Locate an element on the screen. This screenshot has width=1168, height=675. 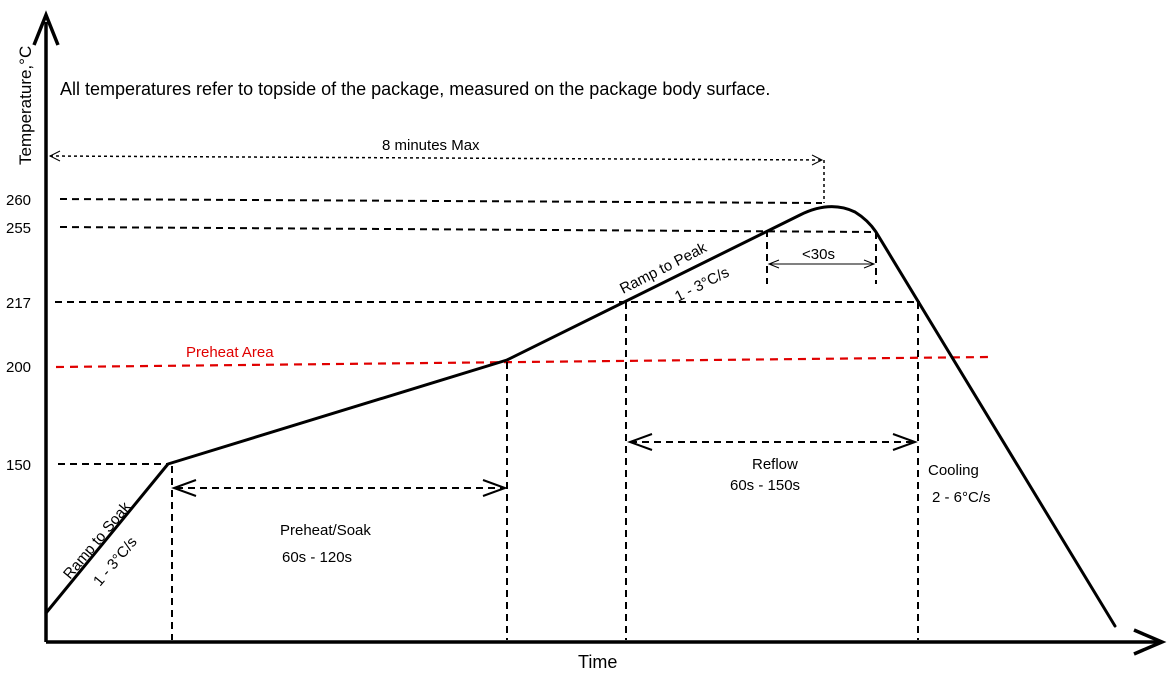
ramp-to-peak-rate: 1 - 3°C/s is located at coordinates (702, 285).